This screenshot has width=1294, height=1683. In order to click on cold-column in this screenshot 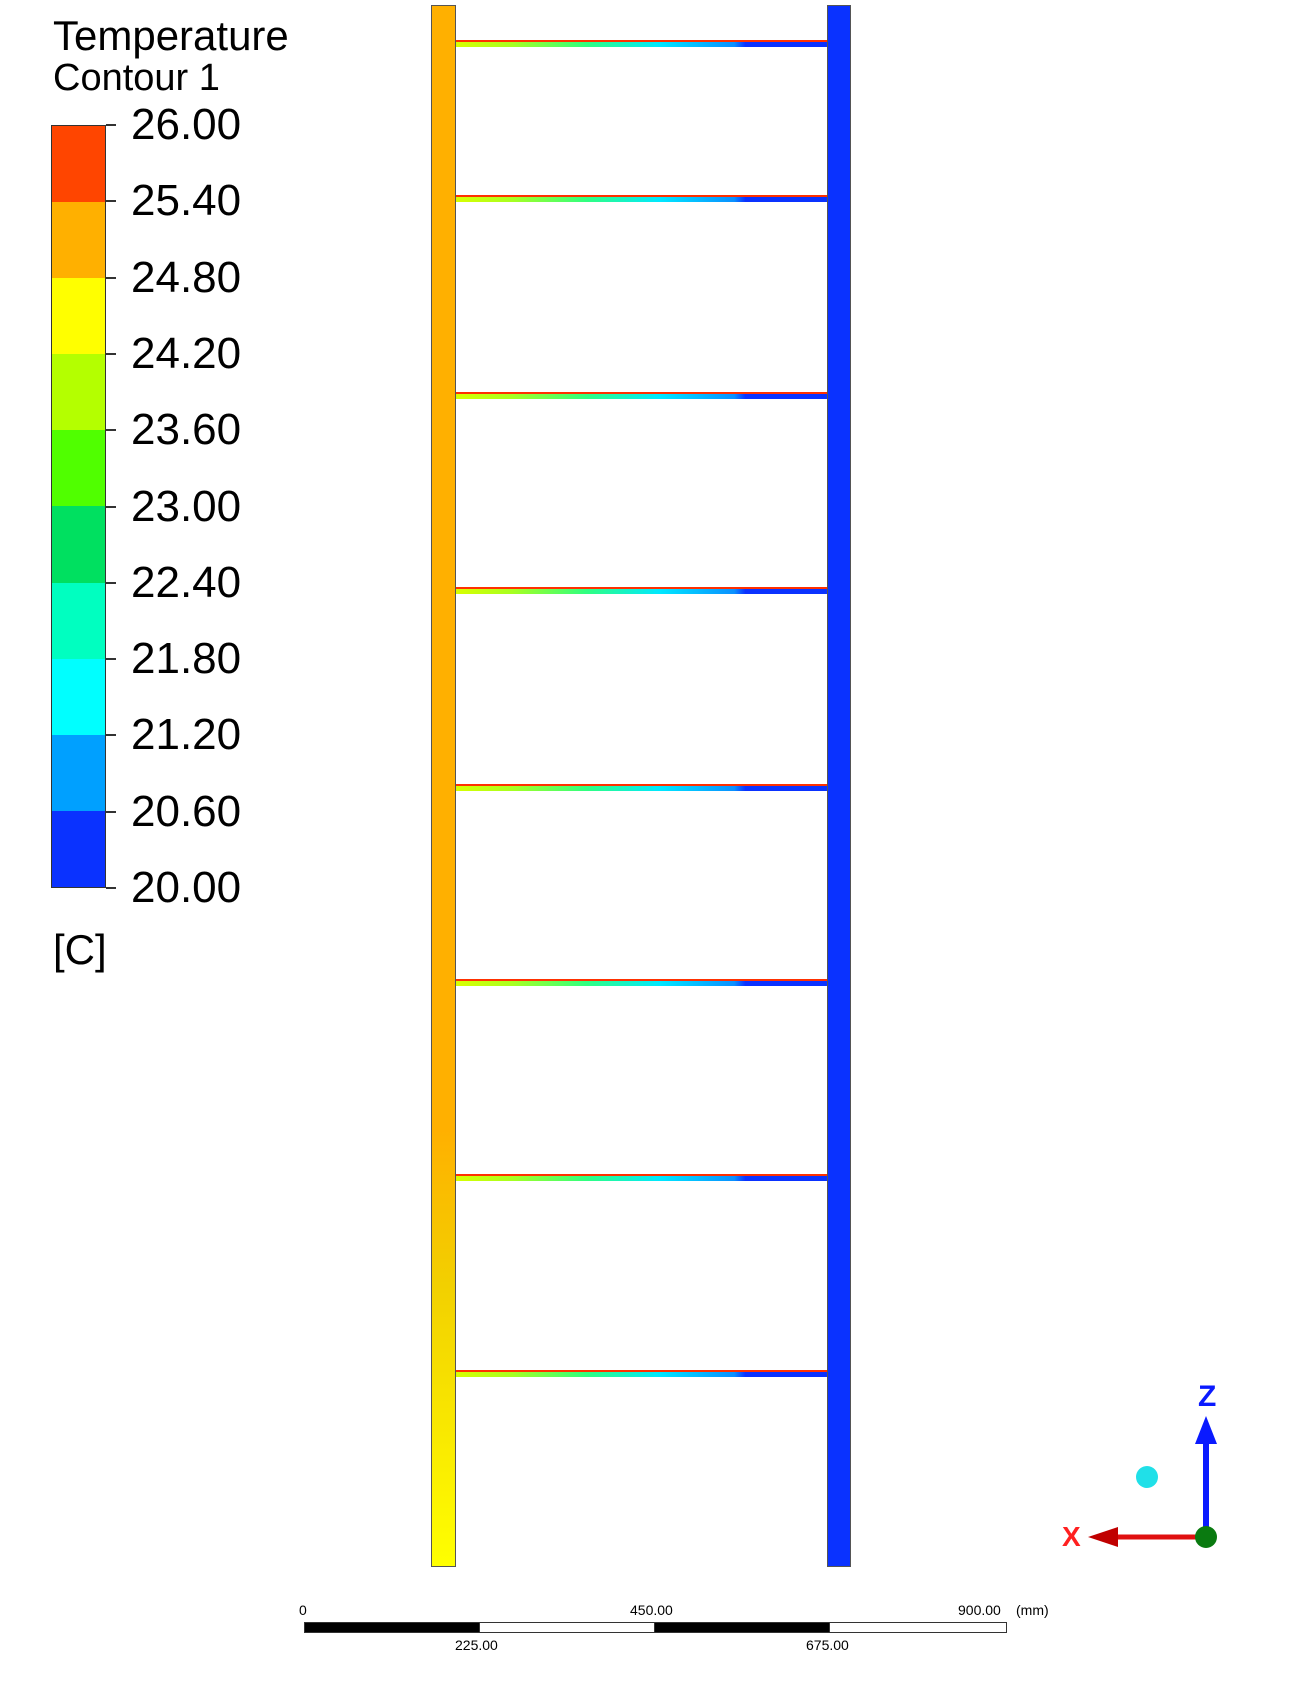, I will do `click(839, 786)`.